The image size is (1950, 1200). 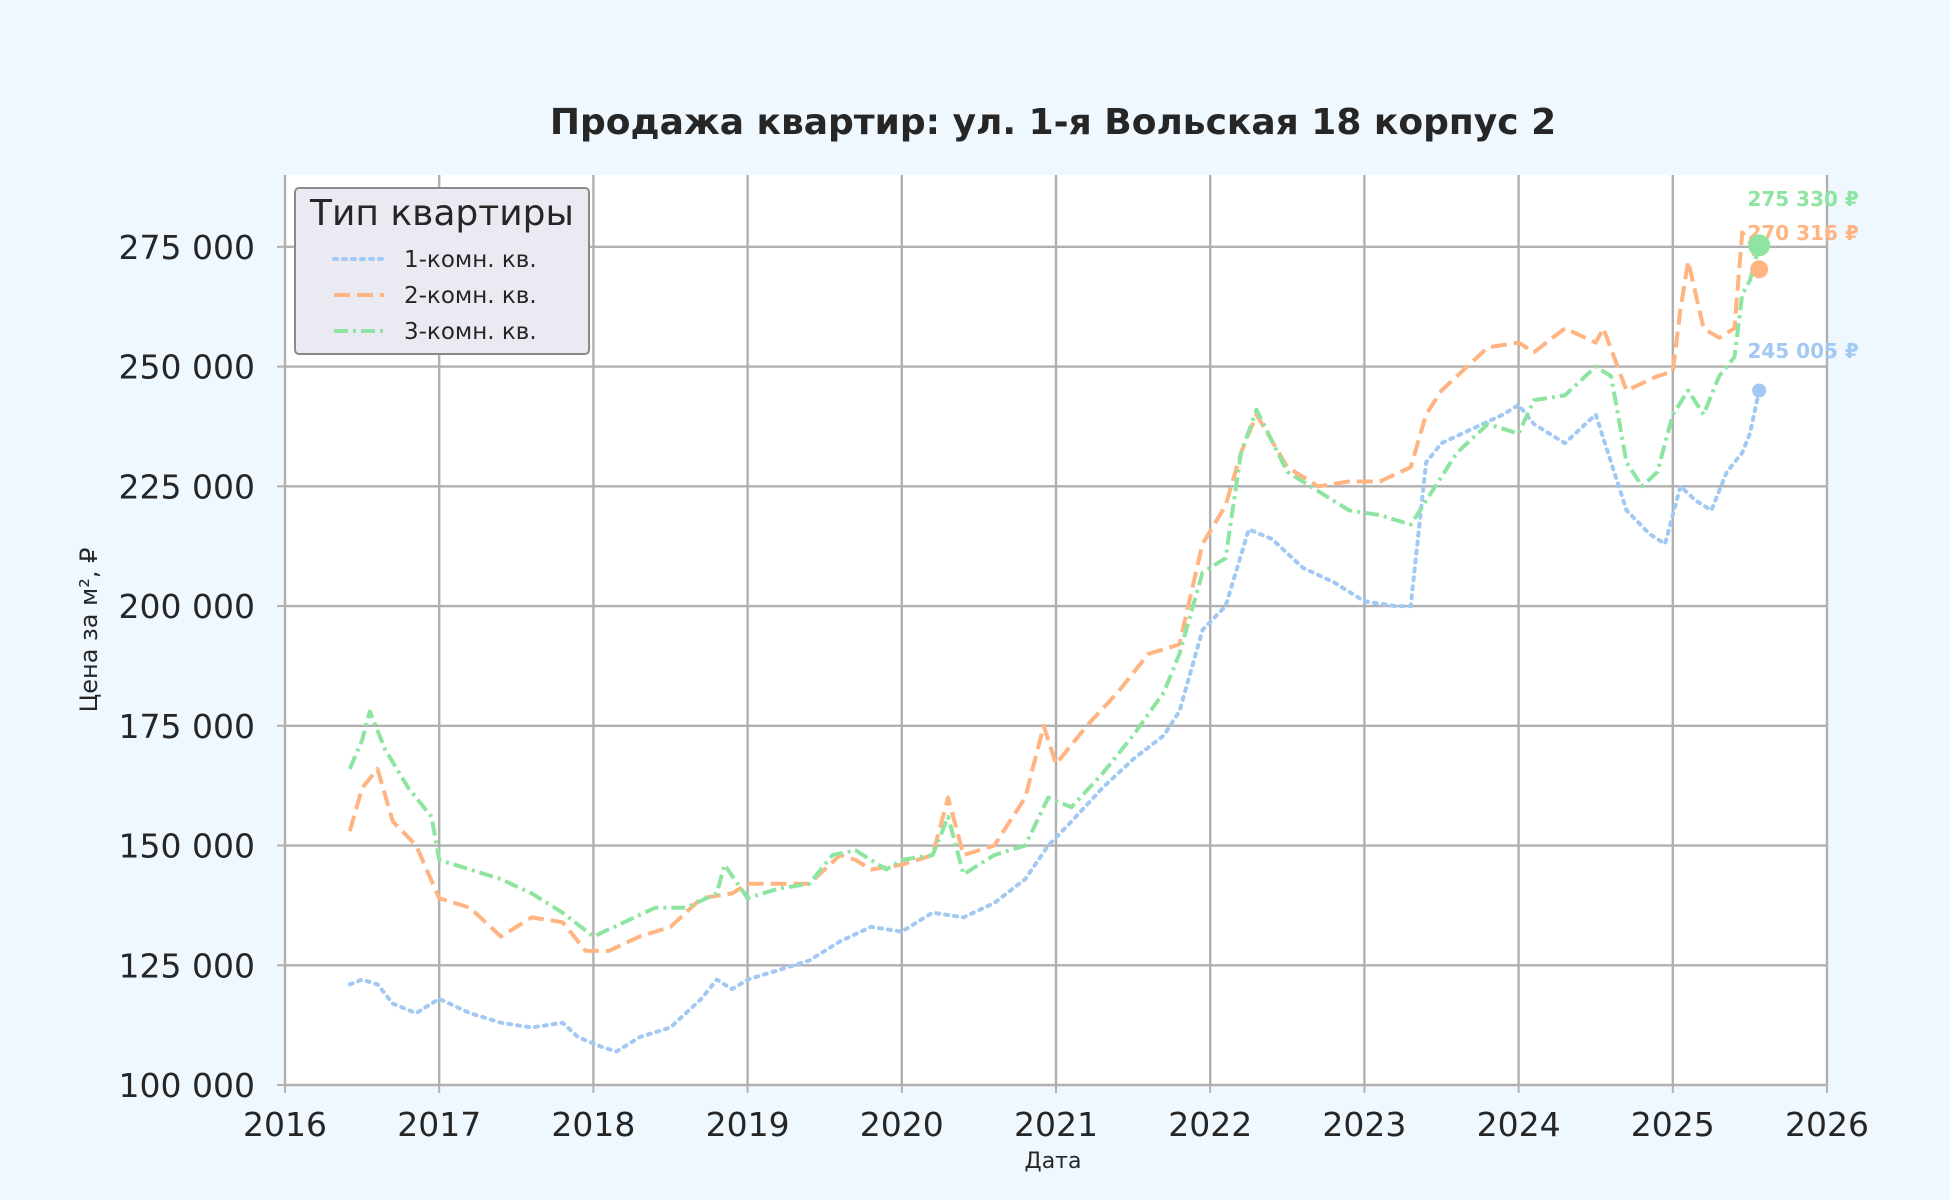 I want to click on x-tick-label: 2025, so click(x=1673, y=1124).